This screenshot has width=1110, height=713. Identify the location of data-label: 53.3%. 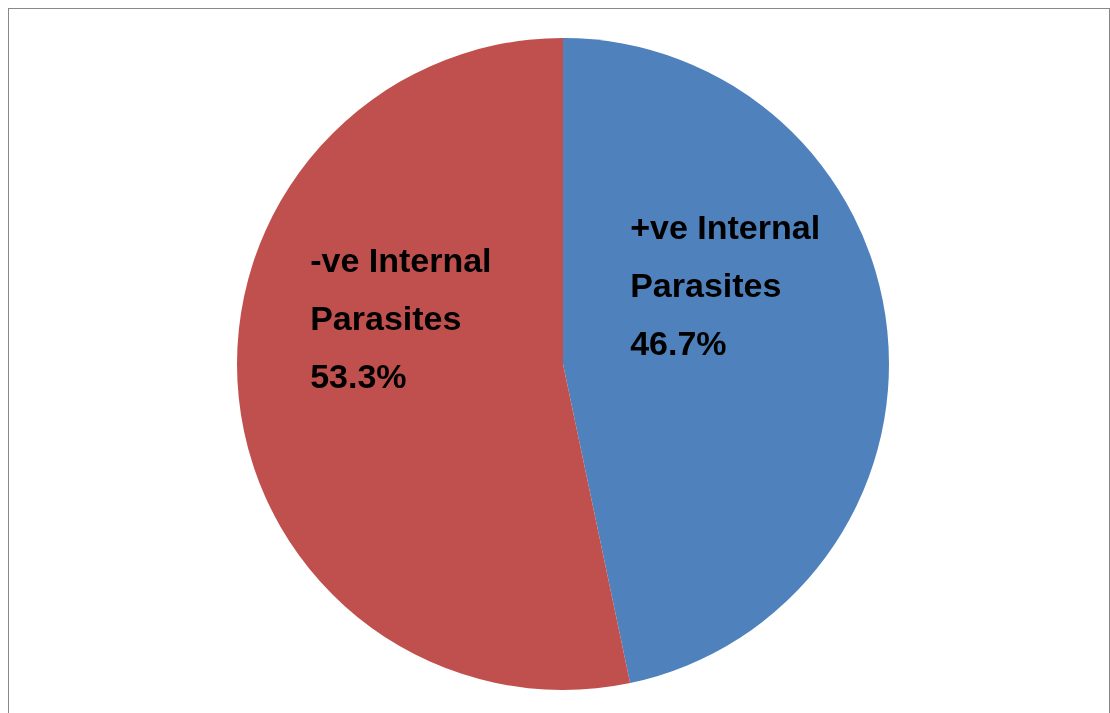
(358, 376).